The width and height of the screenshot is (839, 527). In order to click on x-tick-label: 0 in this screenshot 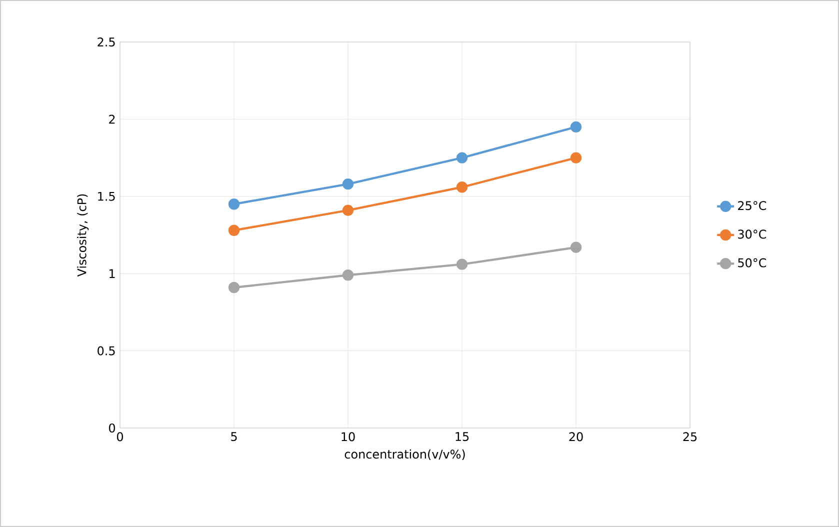, I will do `click(120, 437)`.